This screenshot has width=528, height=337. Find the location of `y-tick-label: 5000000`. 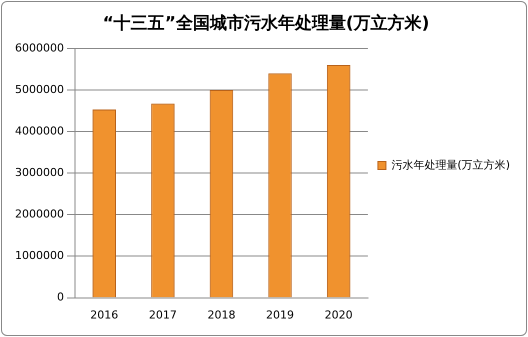

y-tick-label: 5000000 is located at coordinates (39, 89).